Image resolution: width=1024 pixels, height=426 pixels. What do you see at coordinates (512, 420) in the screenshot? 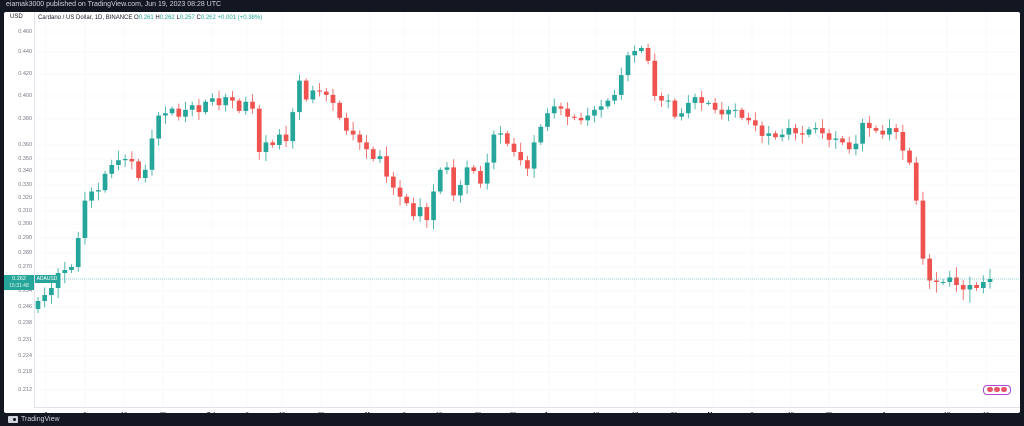
I see `footer-bar: TradingView` at bounding box center [512, 420].